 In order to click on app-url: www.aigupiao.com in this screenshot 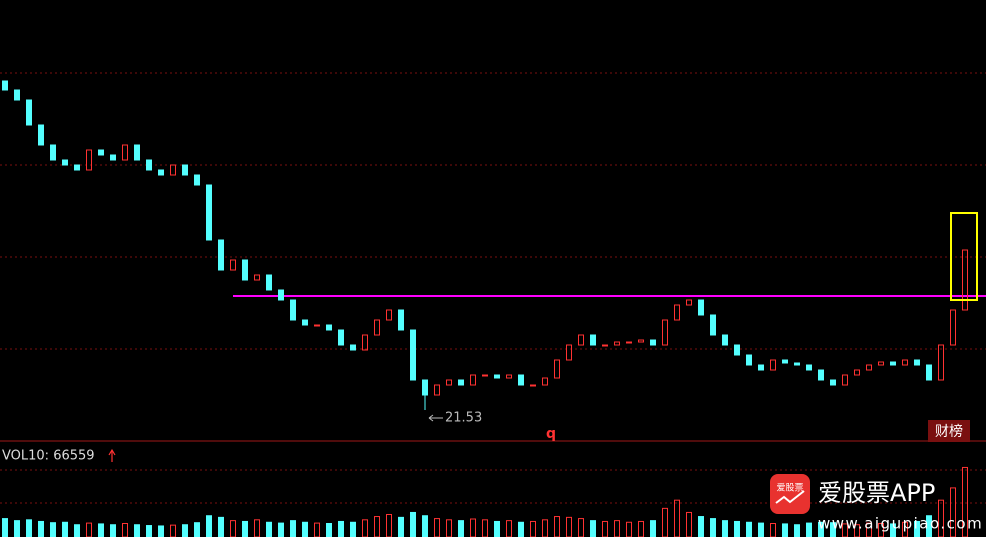, I will do `click(900, 524)`.